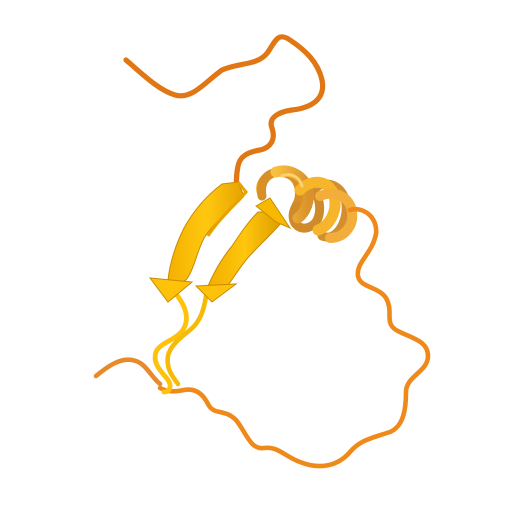 The height and width of the screenshot is (512, 512). I want to click on coil-bottom-left-segment, so click(128, 372).